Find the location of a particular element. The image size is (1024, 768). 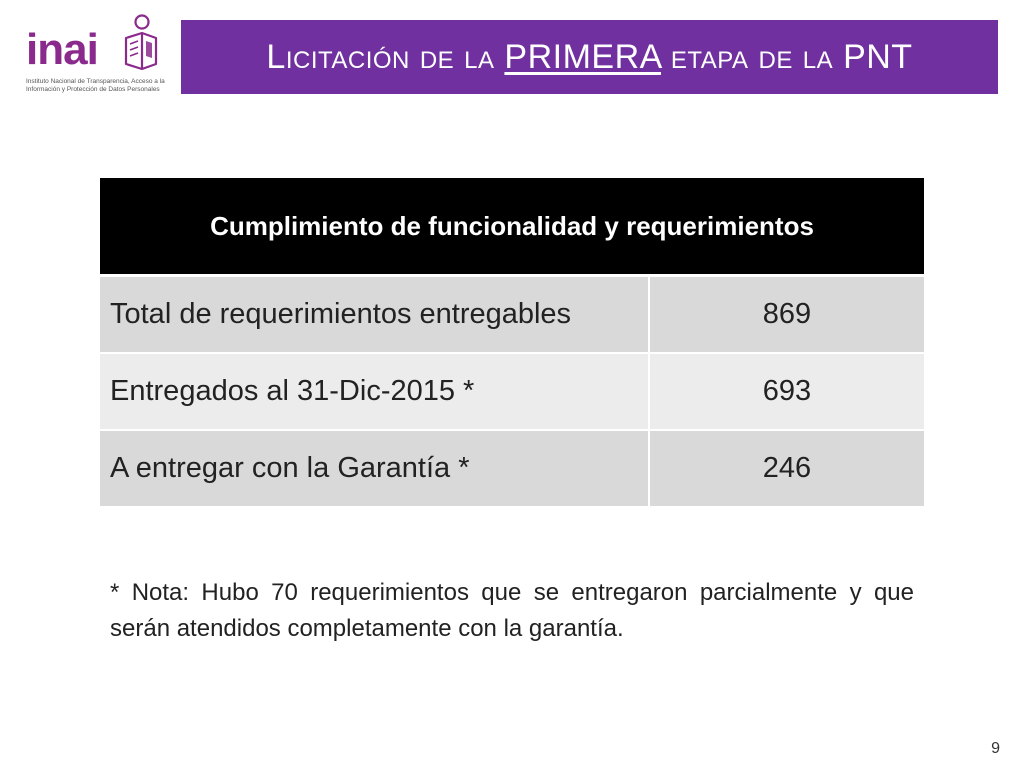

table-row: A entregar con la Garantía * 246 is located at coordinates (512, 468).